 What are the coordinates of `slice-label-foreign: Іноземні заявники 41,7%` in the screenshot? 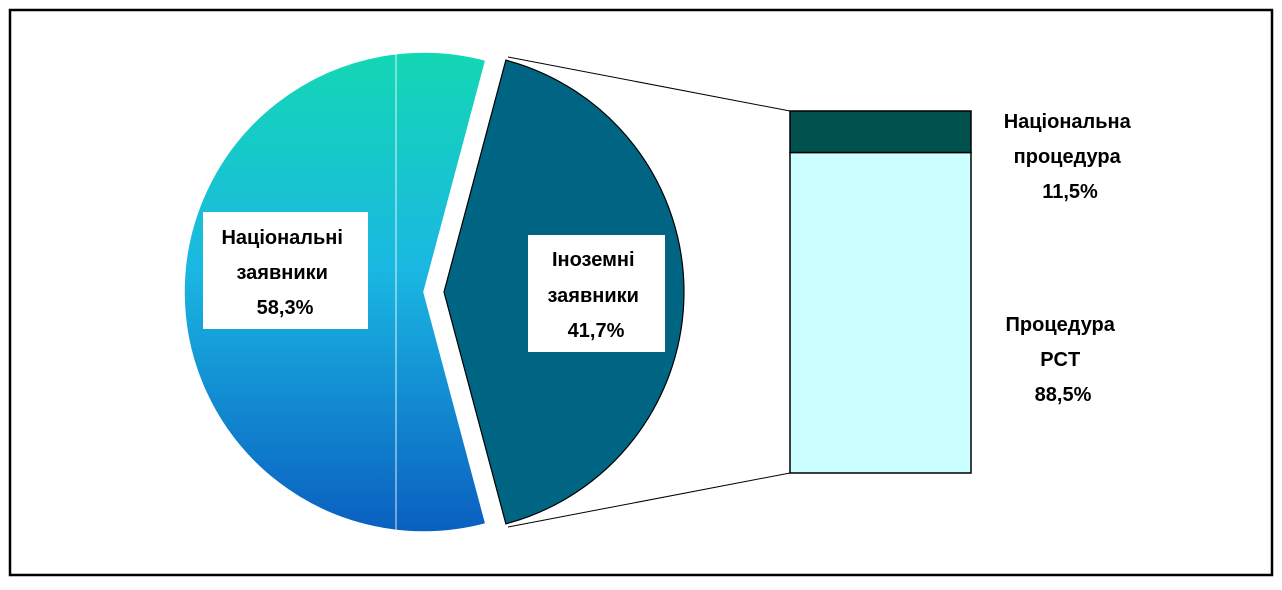 It's located at (595, 295).